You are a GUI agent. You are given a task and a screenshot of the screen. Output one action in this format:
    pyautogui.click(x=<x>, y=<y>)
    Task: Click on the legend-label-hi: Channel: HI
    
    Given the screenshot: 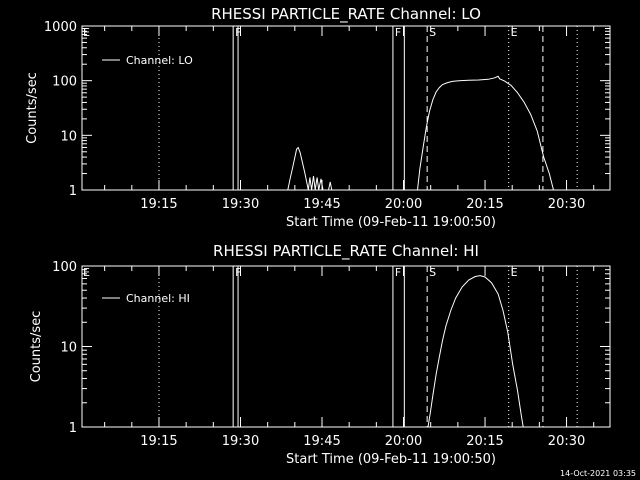 What is the action you would take?
    pyautogui.click(x=158, y=298)
    